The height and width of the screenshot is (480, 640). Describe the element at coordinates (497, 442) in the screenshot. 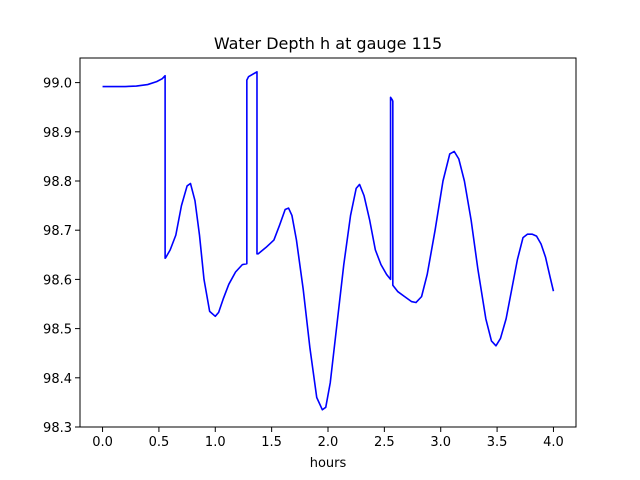

I see `x-tick-label: 3.5` at that location.